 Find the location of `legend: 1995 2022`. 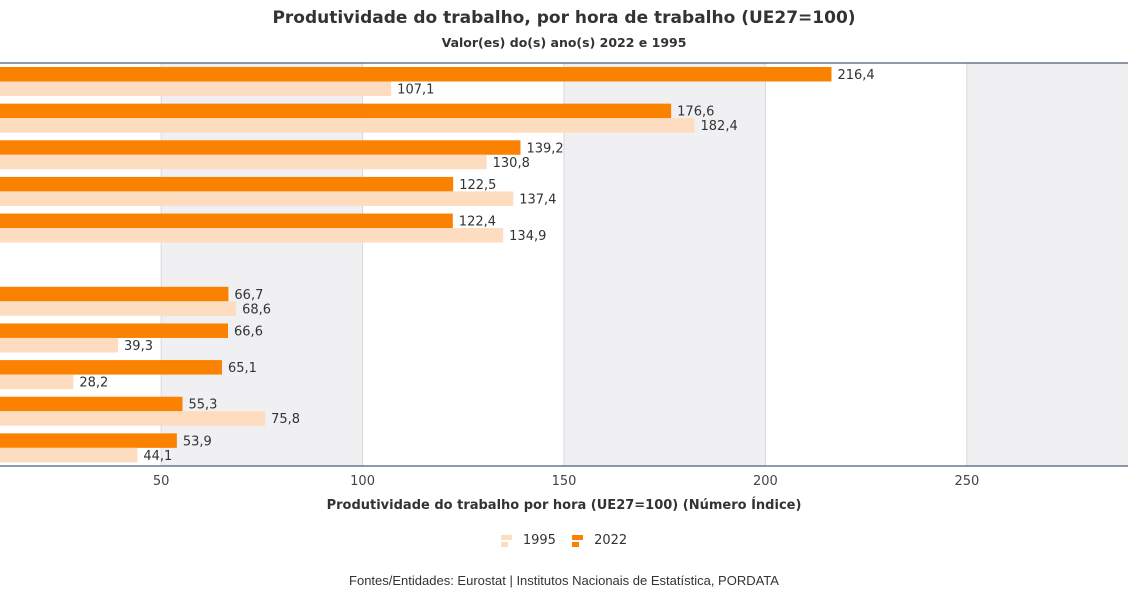

legend: 1995 2022 is located at coordinates (564, 542).